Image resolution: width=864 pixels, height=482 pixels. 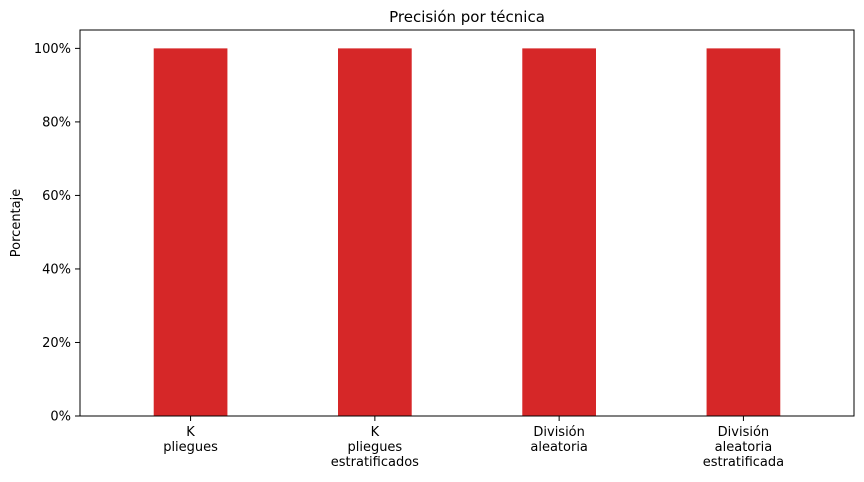 What do you see at coordinates (16, 223) in the screenshot?
I see `y-axis-label: Porcentaje` at bounding box center [16, 223].